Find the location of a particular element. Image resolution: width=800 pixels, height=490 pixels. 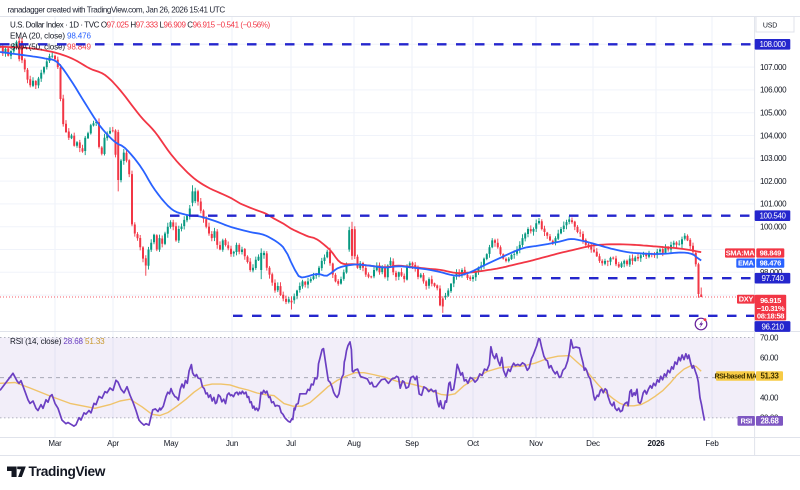

svg-text: Sep is located at coordinates (412, 443).